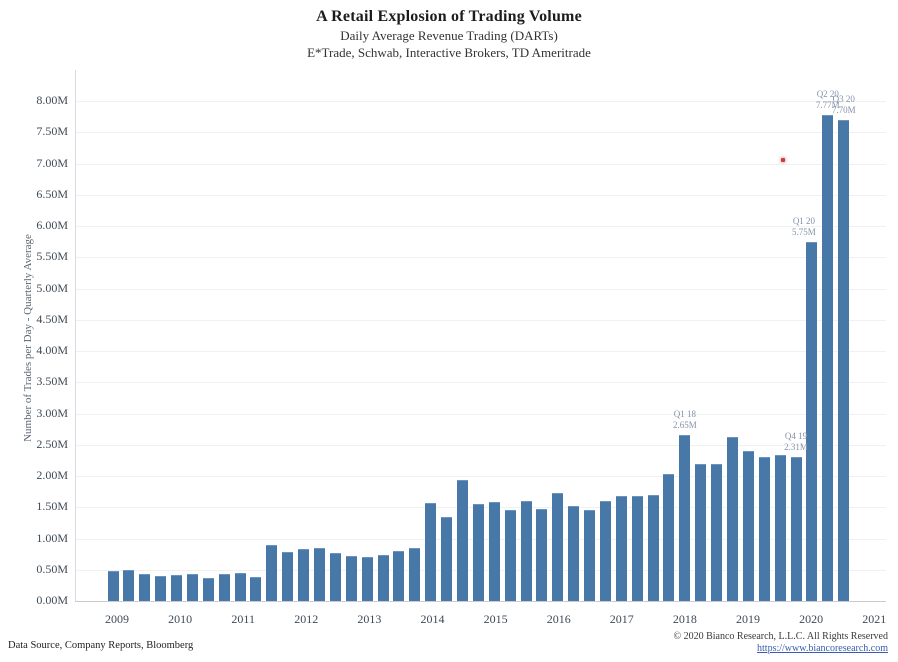 The height and width of the screenshot is (662, 898). I want to click on y-tick-label: 8.00M, so click(52, 100).